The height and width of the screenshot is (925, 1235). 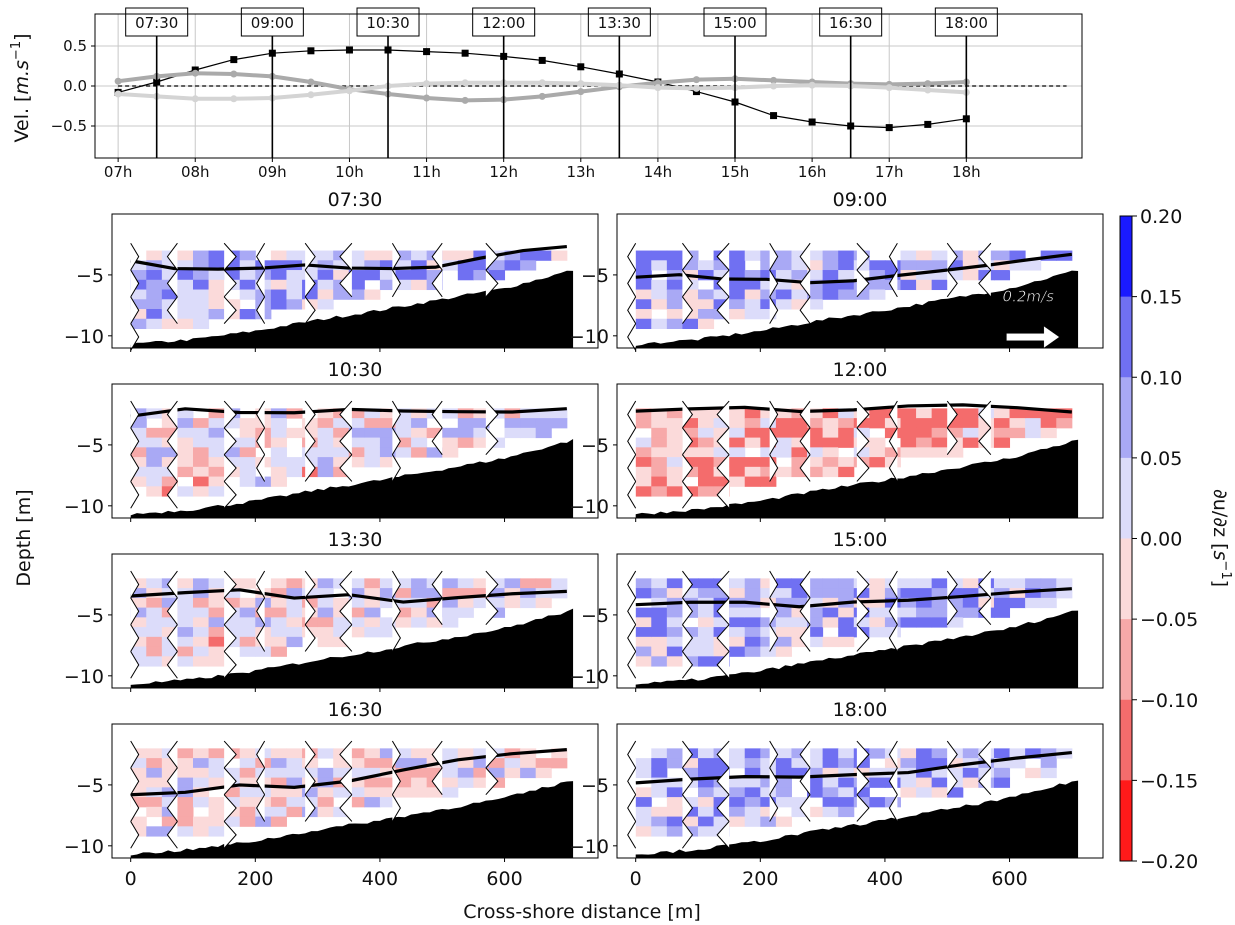 I want to click on time-marker-box, so click(x=966, y=22).